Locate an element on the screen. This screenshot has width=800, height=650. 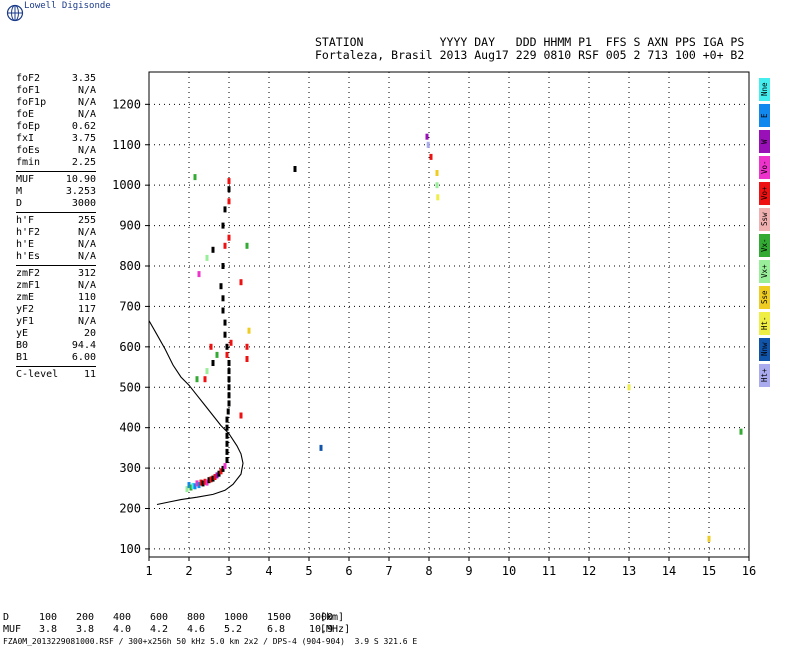
param-b0: B0 94.4 is located at coordinates (56, 346).